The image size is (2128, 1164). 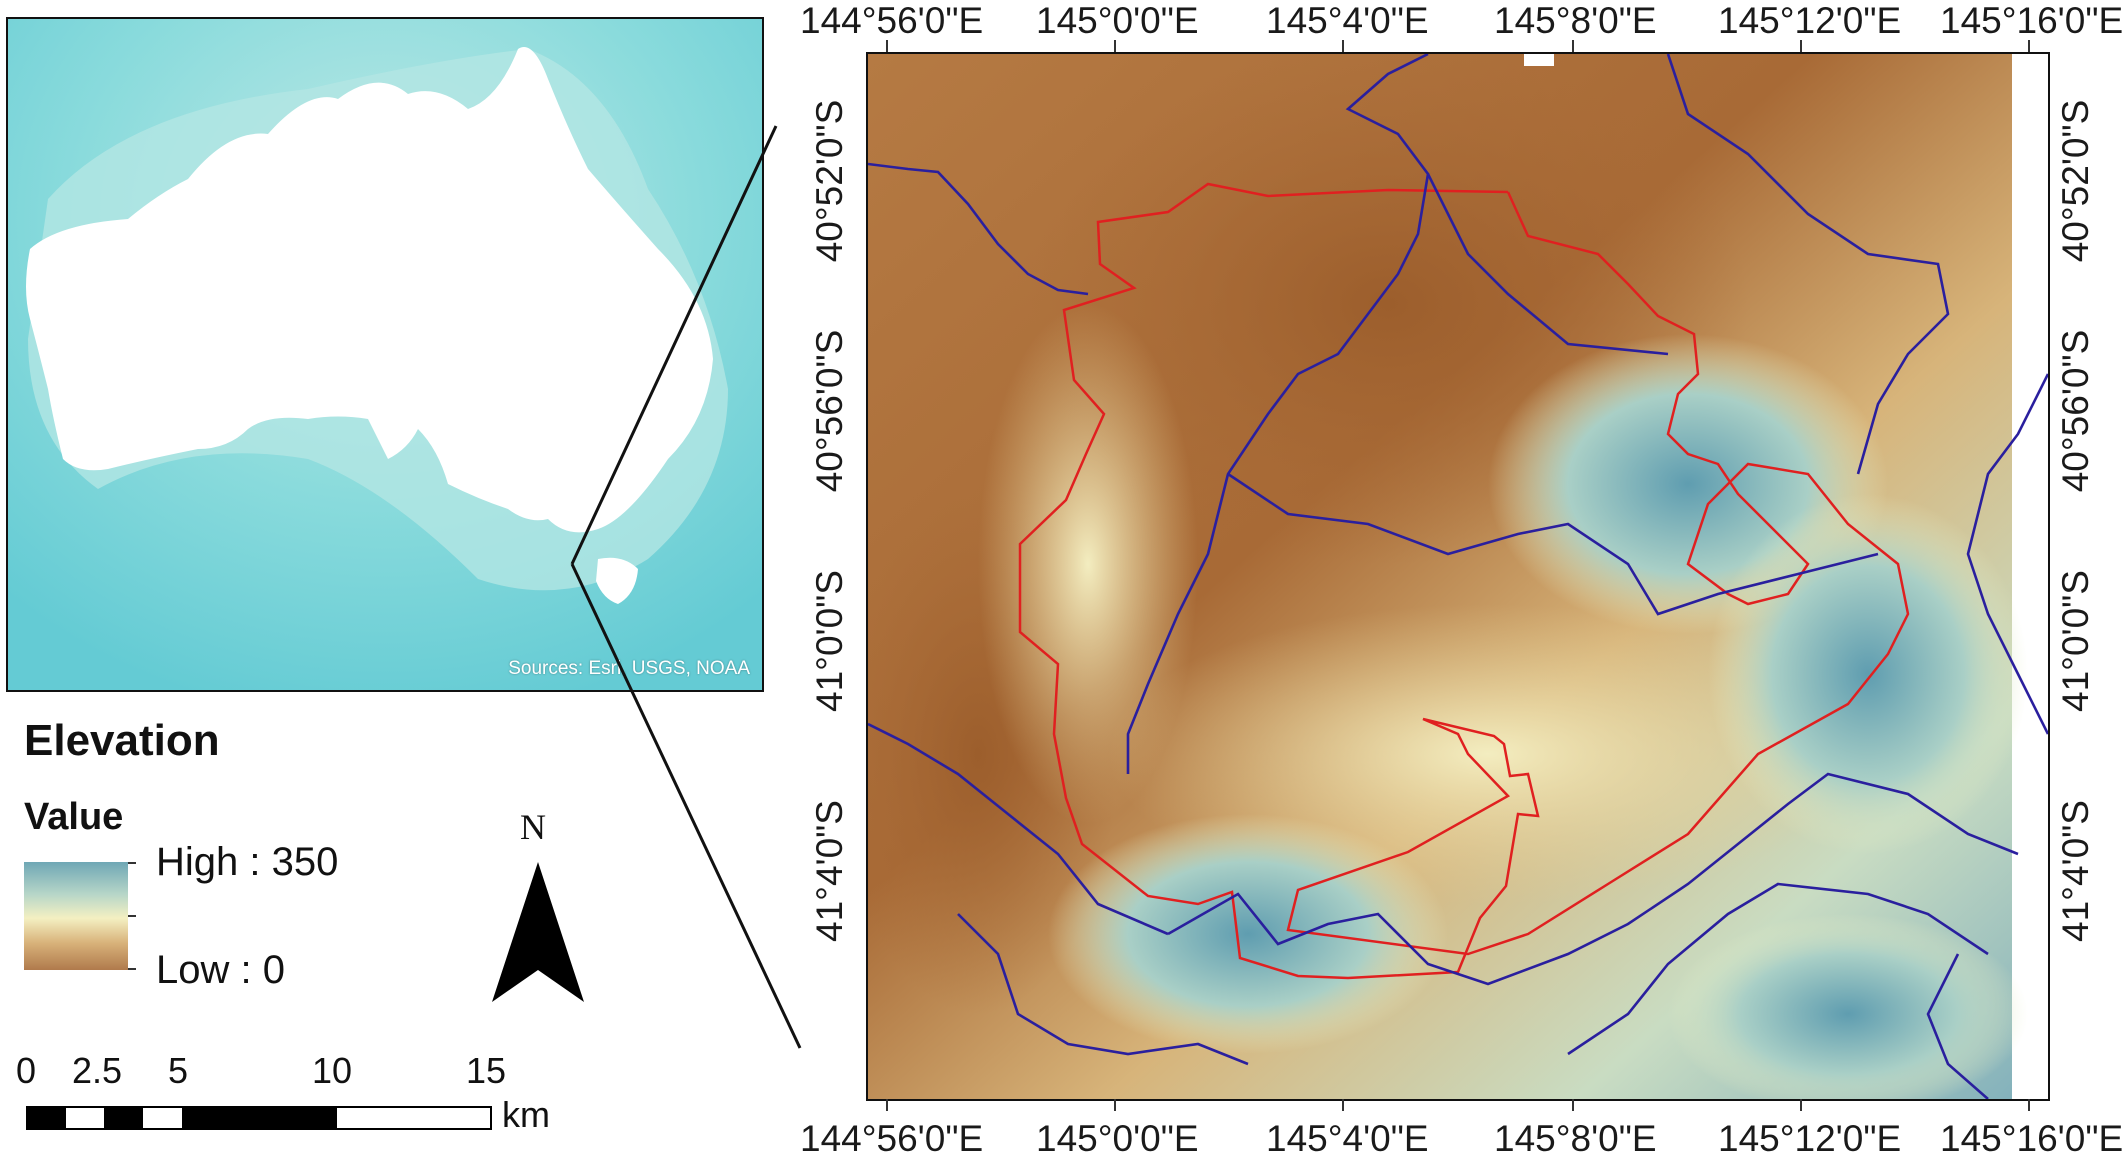 What do you see at coordinates (1575, 1138) in the screenshot?
I see `bottom-coord-label: 145°8'0"E` at bounding box center [1575, 1138].